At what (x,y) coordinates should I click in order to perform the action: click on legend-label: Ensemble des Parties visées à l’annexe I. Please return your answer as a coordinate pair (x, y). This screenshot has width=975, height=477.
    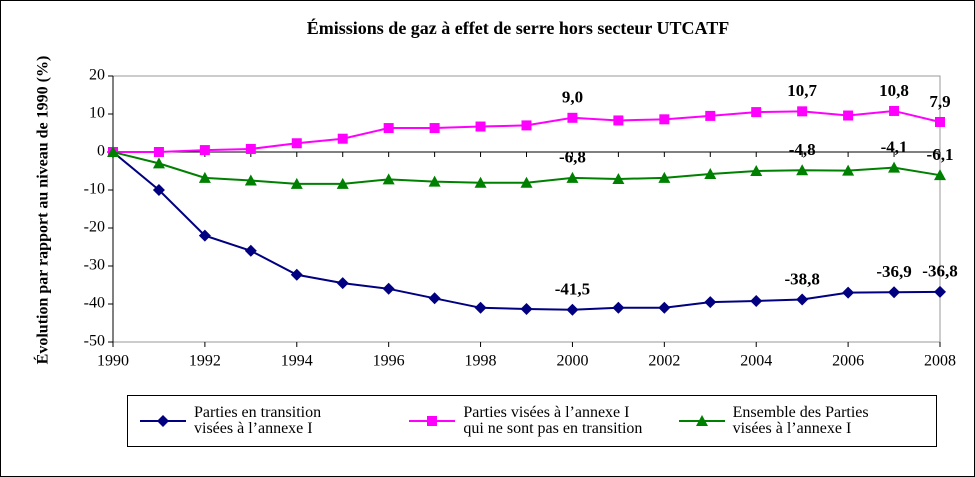
    Looking at the image, I should click on (800, 420).